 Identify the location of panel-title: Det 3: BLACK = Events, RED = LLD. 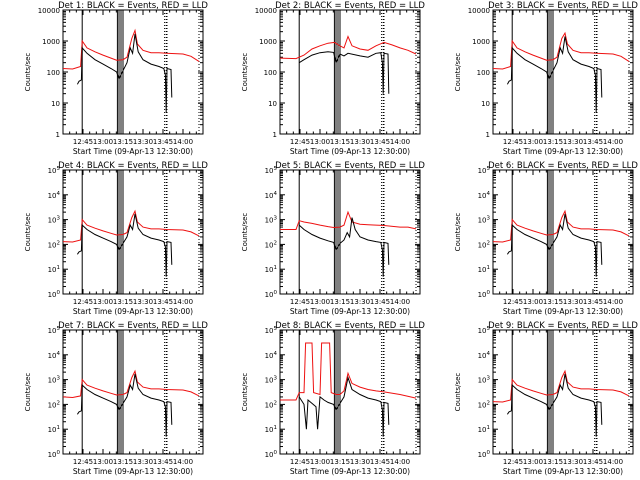
(563, 6).